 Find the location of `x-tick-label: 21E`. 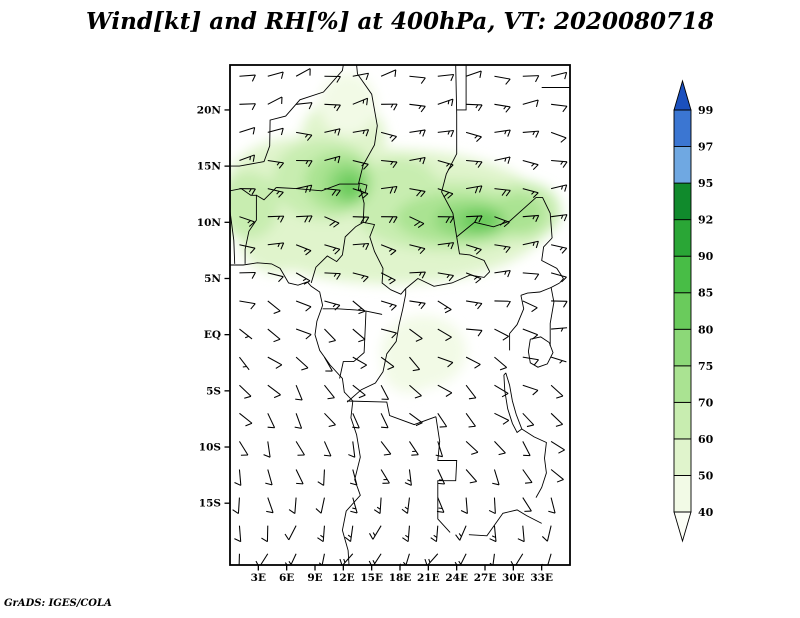

x-tick-label: 21E is located at coordinates (428, 578).